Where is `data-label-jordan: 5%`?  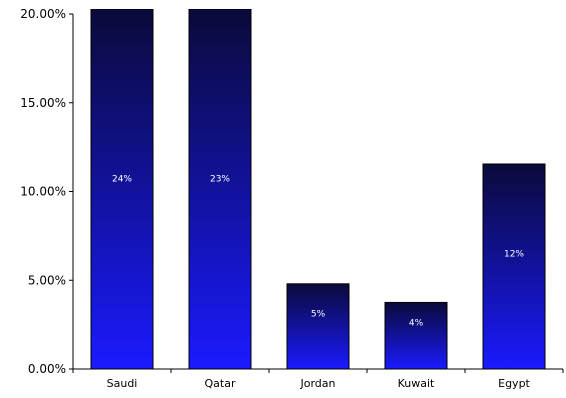
data-label-jordan: 5% is located at coordinates (318, 314).